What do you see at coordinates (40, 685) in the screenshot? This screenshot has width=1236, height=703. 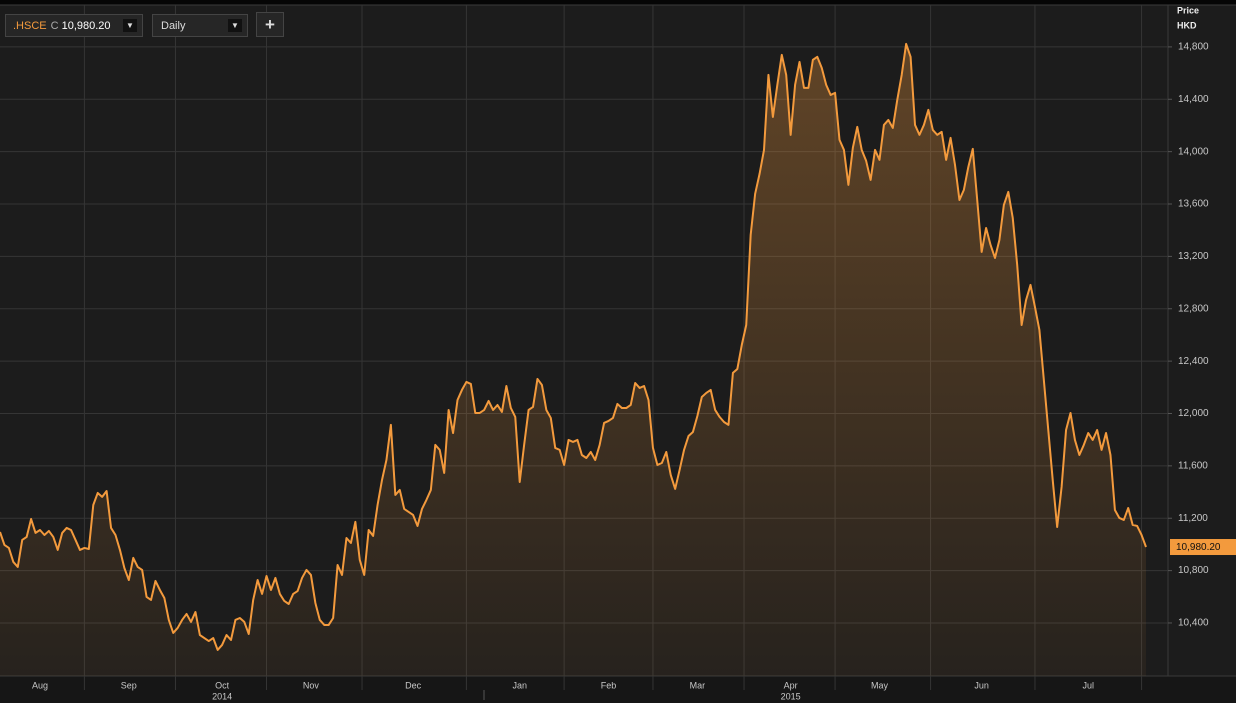 I see `x-tick-label: Aug` at bounding box center [40, 685].